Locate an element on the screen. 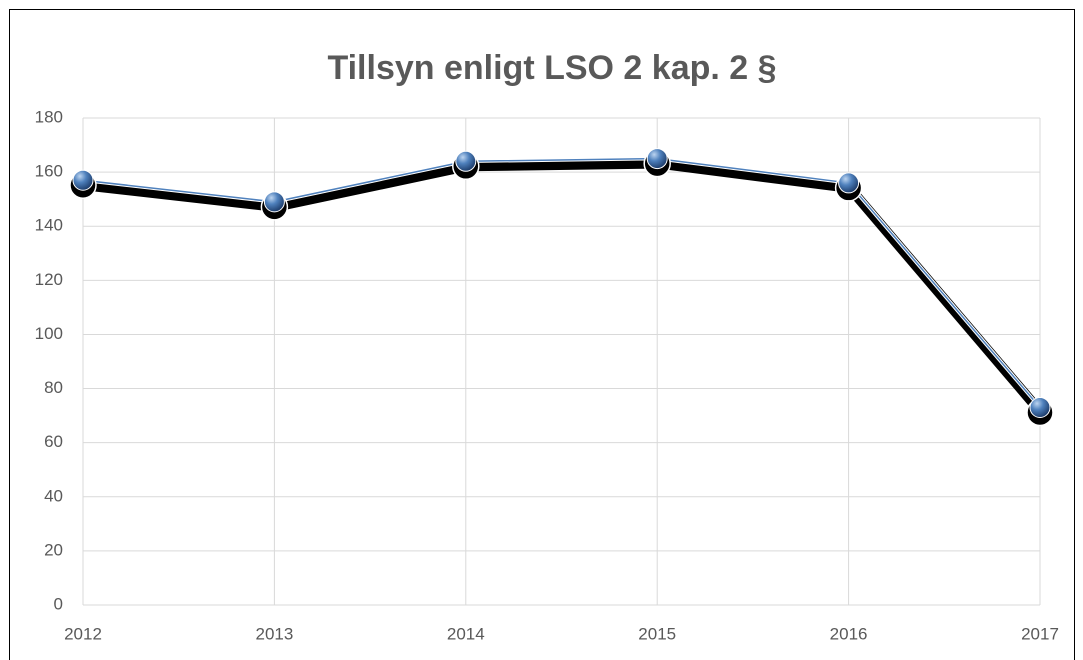  y-tick-label: 20 is located at coordinates (53, 549).